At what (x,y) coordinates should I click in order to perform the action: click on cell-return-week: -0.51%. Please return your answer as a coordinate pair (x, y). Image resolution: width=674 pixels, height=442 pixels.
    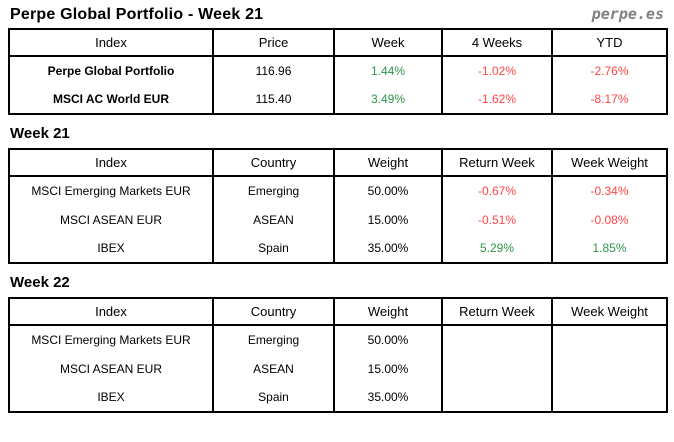
    Looking at the image, I should click on (496, 219).